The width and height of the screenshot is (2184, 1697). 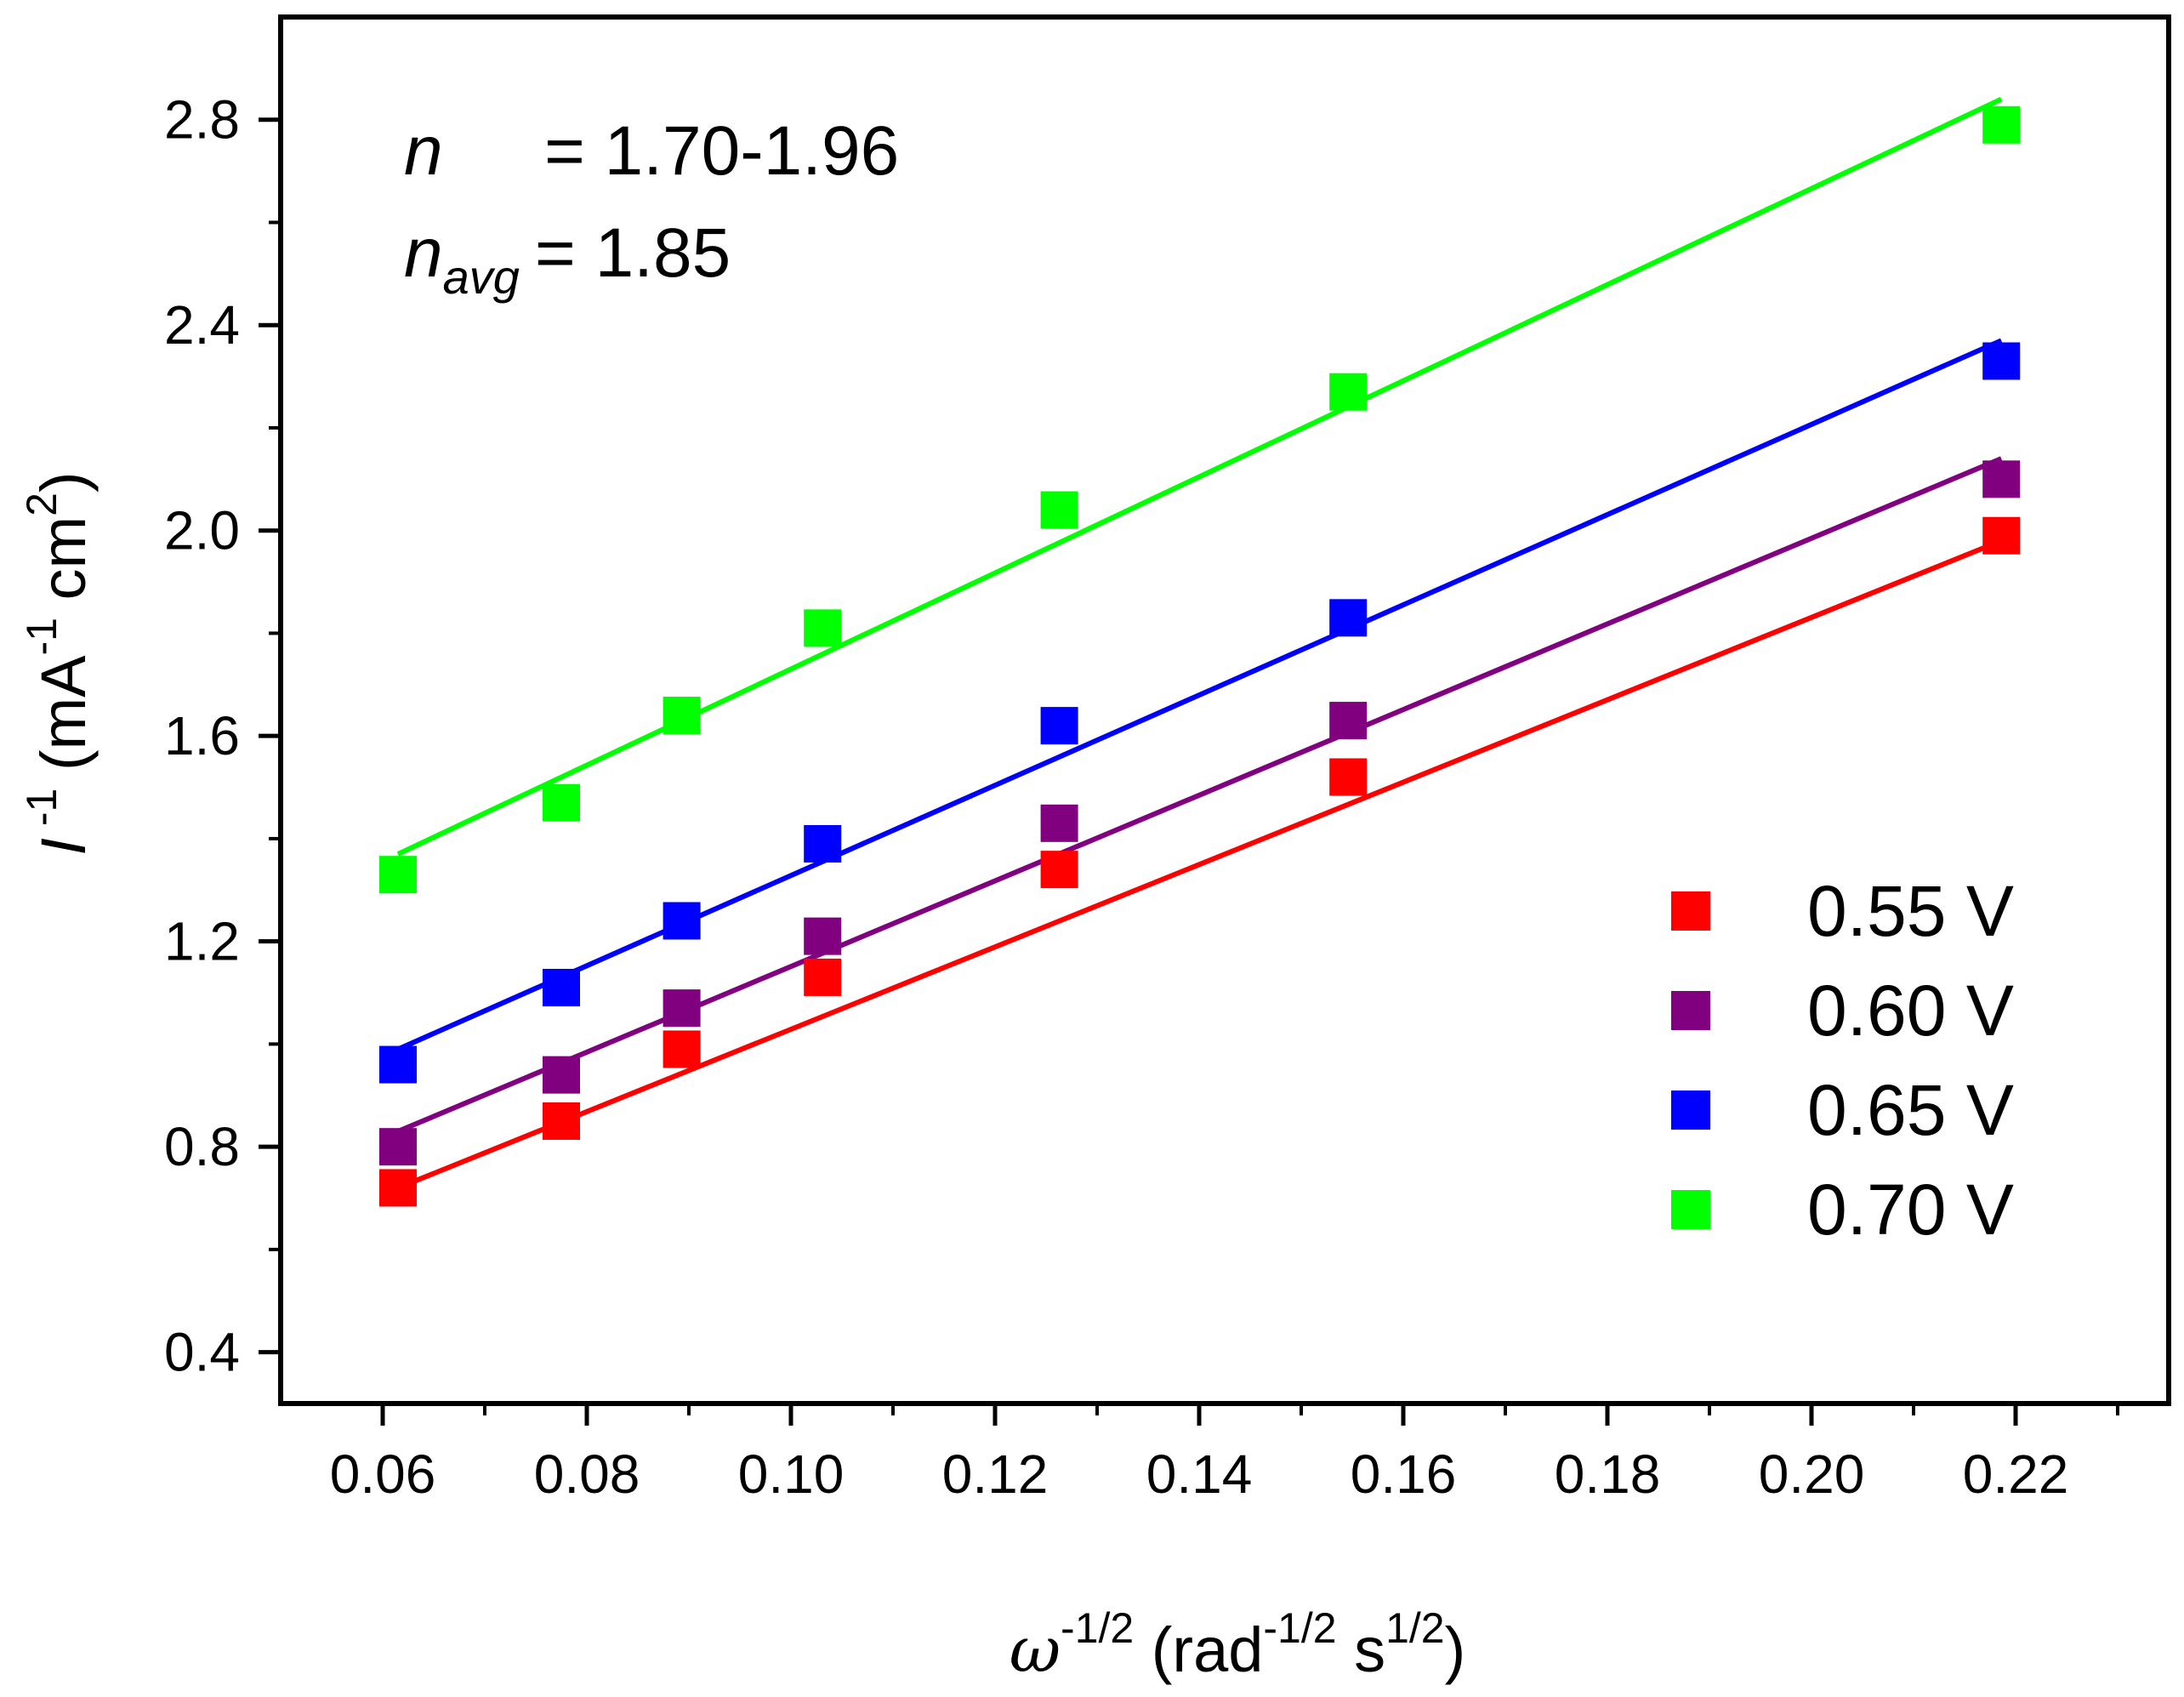 I want to click on x-axis-label: ω-1/2 (rad-1/2 s1/2), so click(x=1238, y=1645).